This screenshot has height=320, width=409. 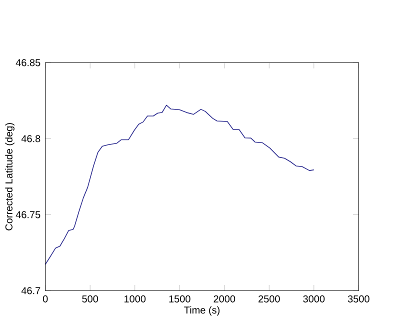 What do you see at coordinates (225, 298) in the screenshot?
I see `x-tick-label: 2000` at bounding box center [225, 298].